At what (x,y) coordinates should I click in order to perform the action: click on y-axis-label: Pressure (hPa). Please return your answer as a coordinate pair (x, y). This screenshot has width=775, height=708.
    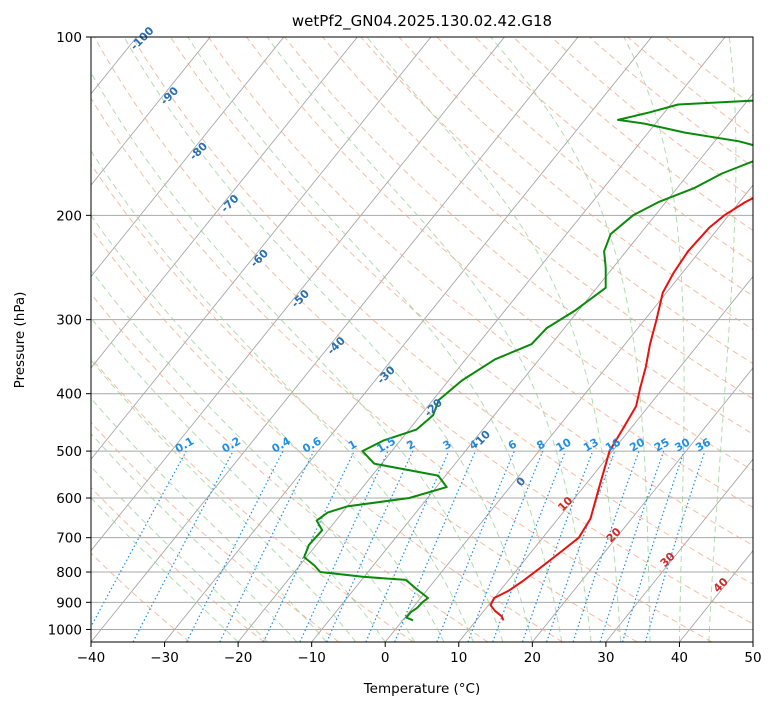
    Looking at the image, I should click on (20, 340).